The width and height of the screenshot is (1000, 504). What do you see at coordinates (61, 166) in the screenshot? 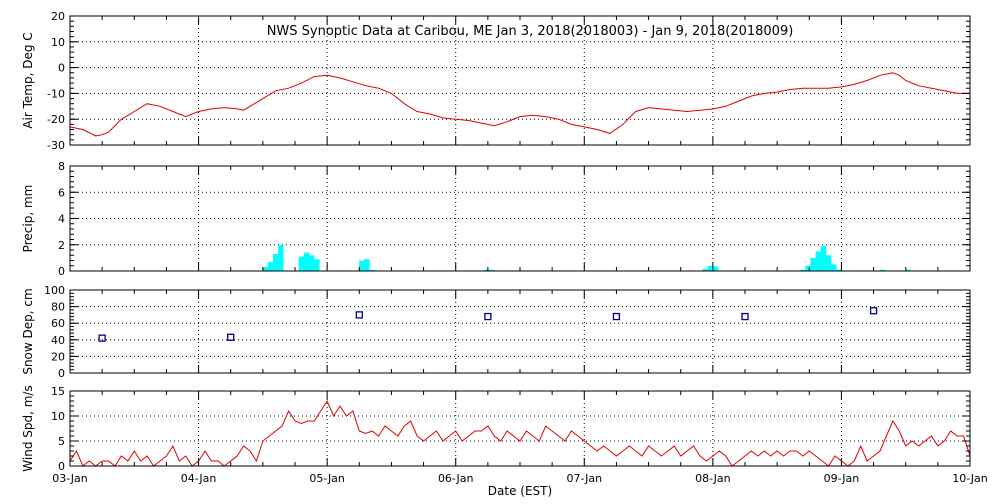
I see `y-tick-label: 8` at bounding box center [61, 166].